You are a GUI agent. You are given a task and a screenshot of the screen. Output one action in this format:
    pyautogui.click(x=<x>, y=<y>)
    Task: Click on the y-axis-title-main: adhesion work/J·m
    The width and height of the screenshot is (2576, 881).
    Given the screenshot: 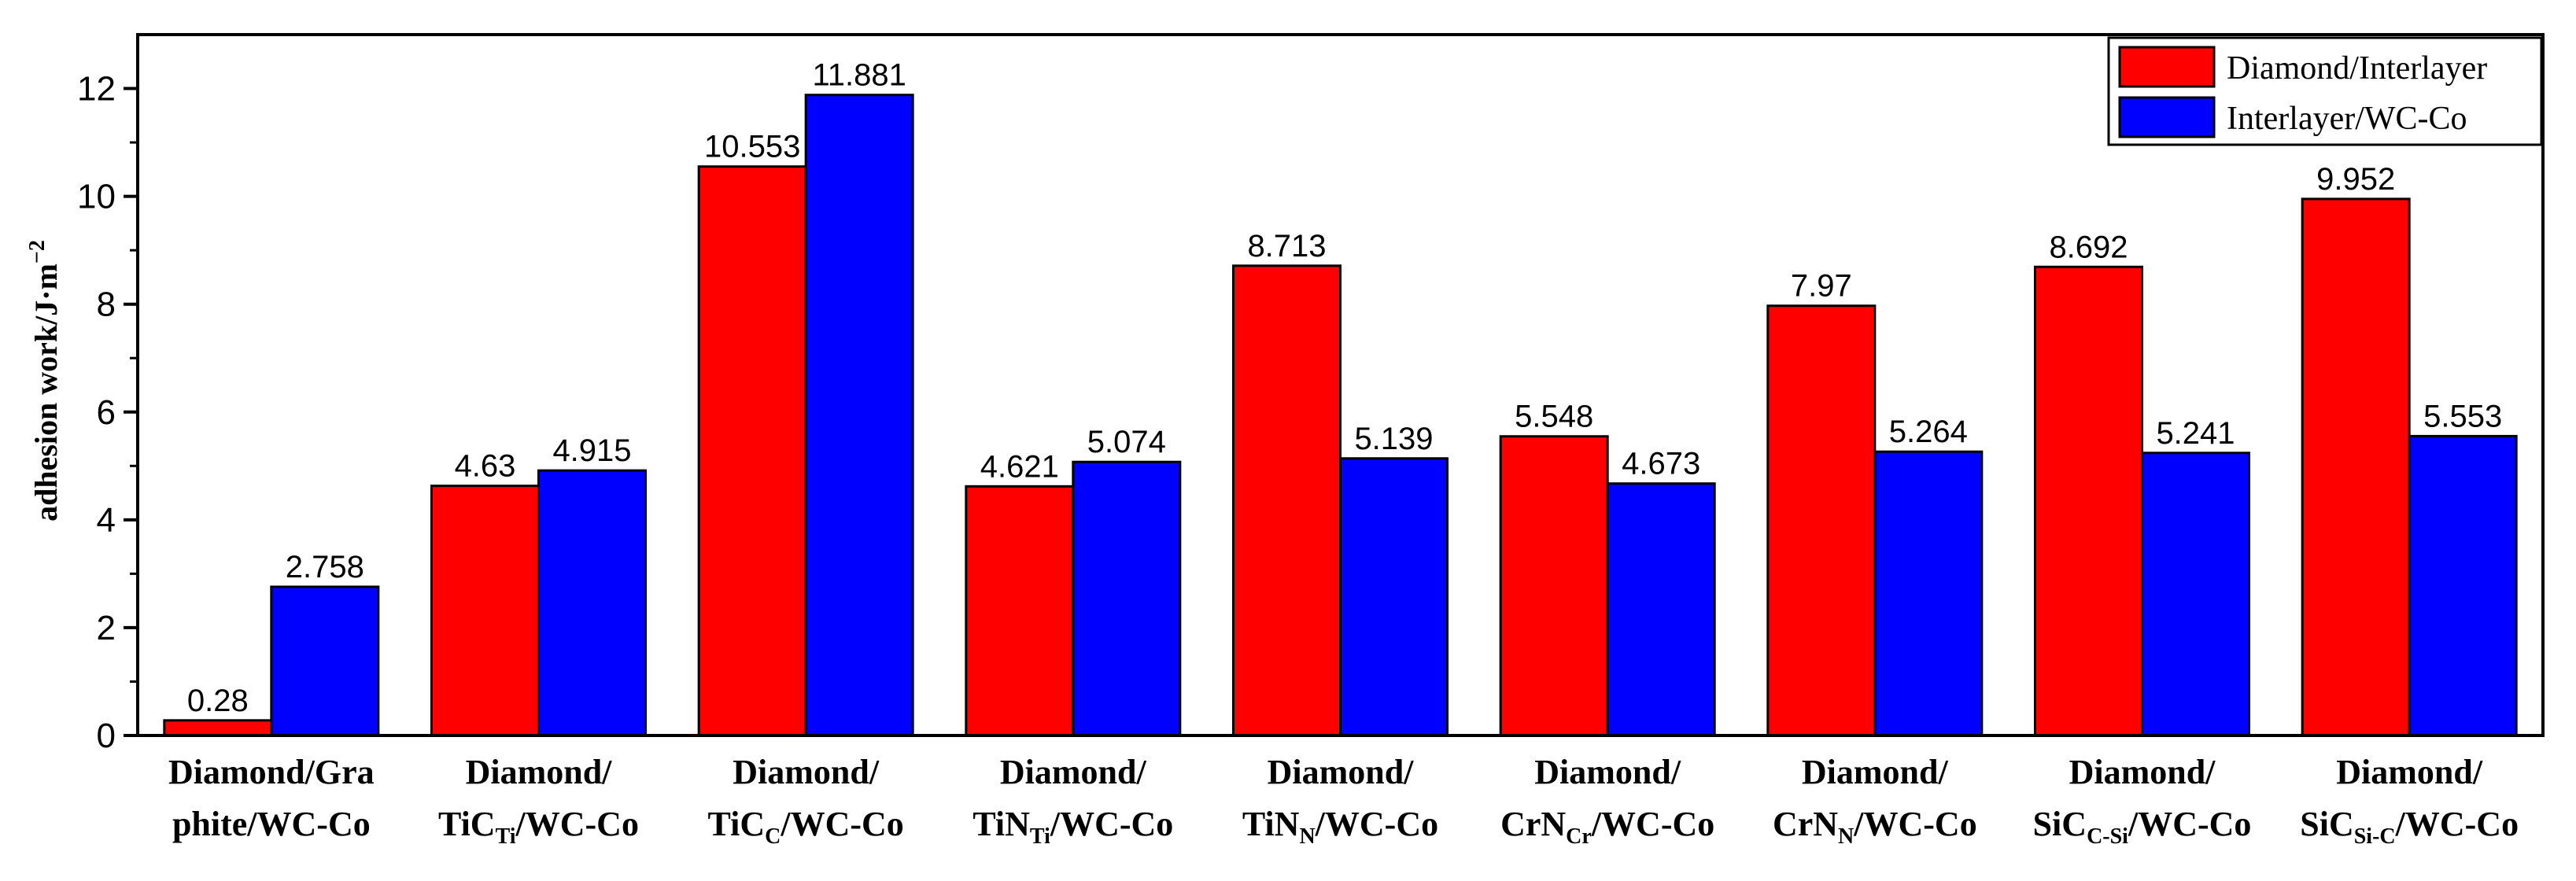 What is the action you would take?
    pyautogui.click(x=46, y=393)
    